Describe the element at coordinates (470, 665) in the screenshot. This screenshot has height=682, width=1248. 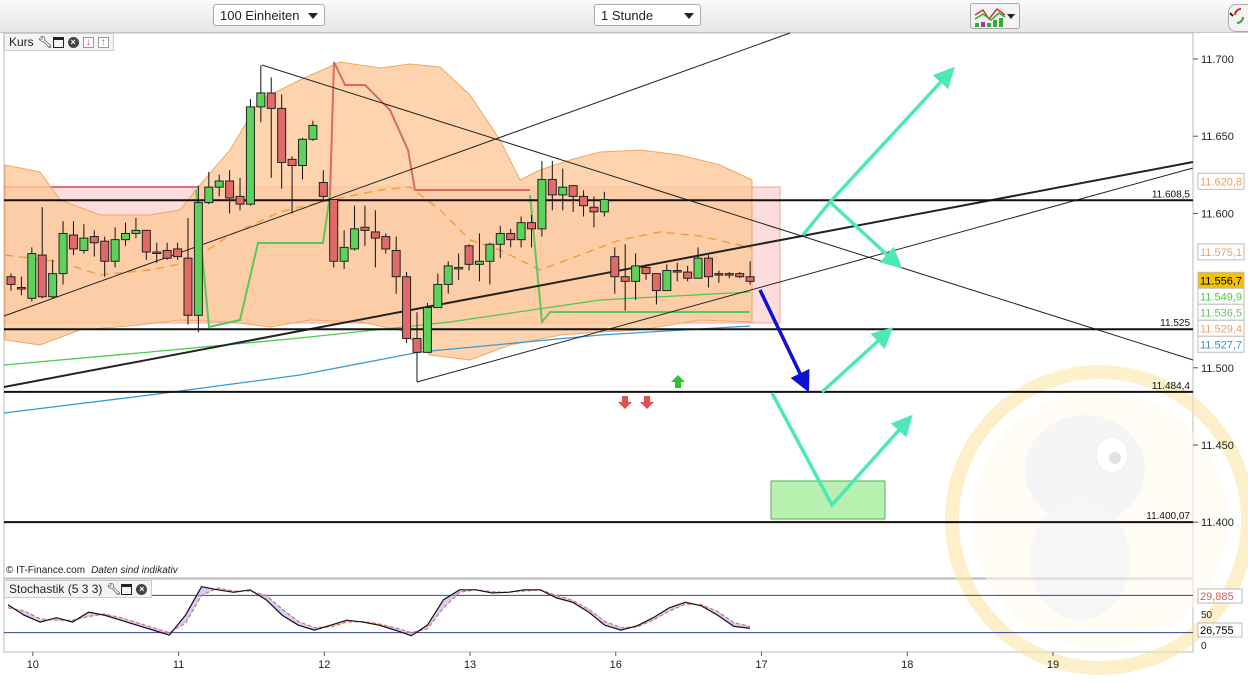
I see `x-tick-label: 13` at that location.